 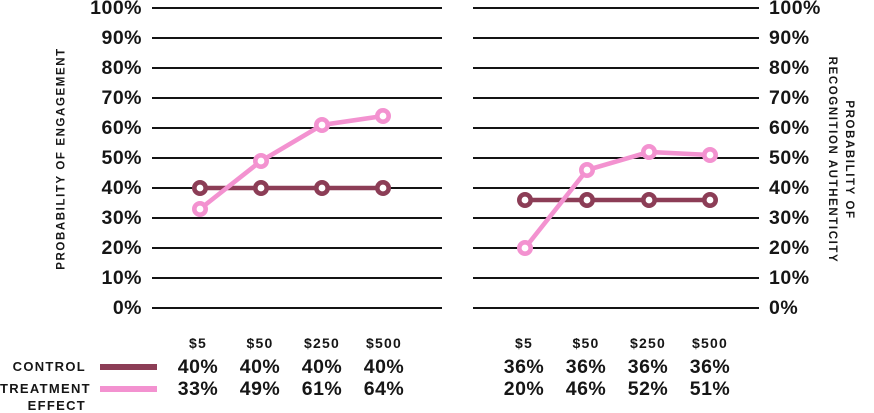 I want to click on legend-treatment-swatch, so click(x=128, y=389).